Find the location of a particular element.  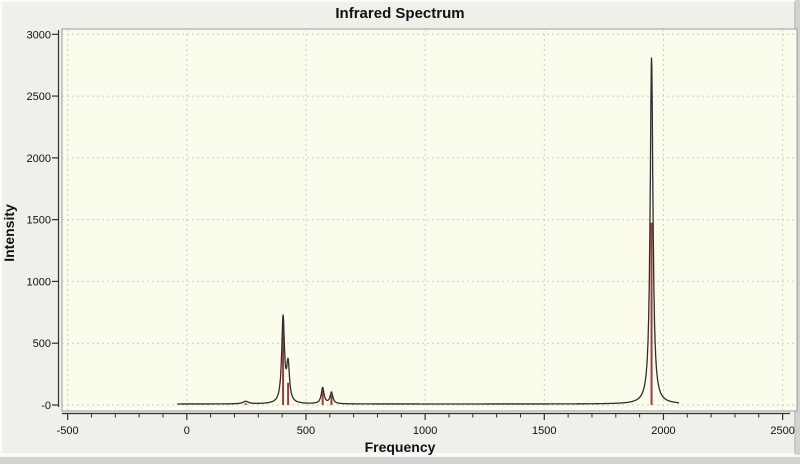

panel-bottom-bevel is located at coordinates (400, 459).